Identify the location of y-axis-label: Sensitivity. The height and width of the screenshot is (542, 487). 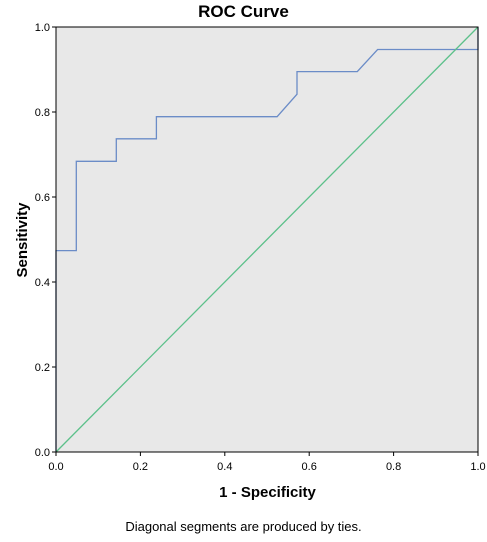
(22, 240).